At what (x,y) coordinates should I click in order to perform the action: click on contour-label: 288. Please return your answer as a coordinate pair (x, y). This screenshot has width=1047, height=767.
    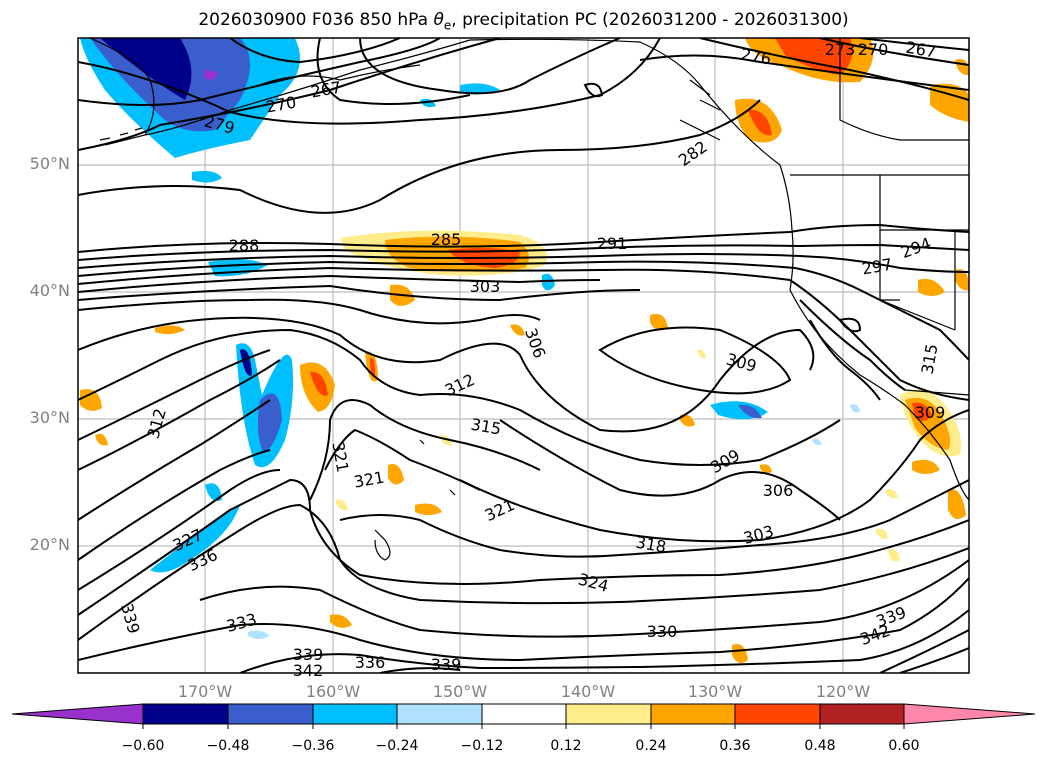
    Looking at the image, I should click on (244, 245).